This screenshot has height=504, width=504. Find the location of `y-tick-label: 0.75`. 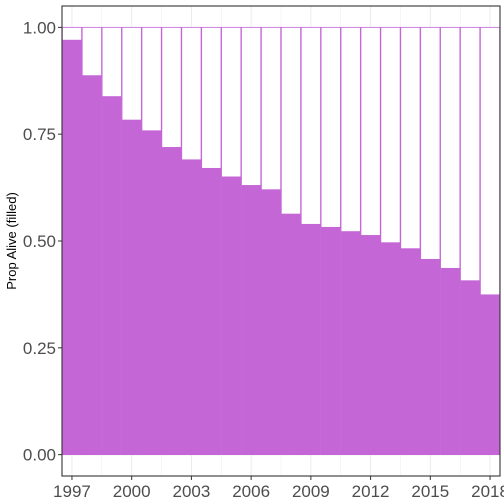

y-tick-label: 0.75 is located at coordinates (39, 134).